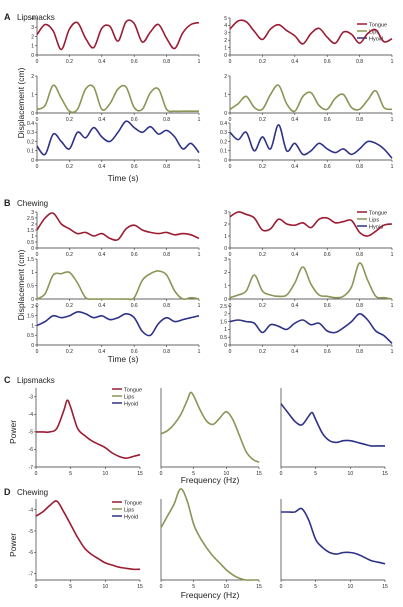  I want to click on panel-a-right-tongue-y-tick-label: 5, so click(225, 19).